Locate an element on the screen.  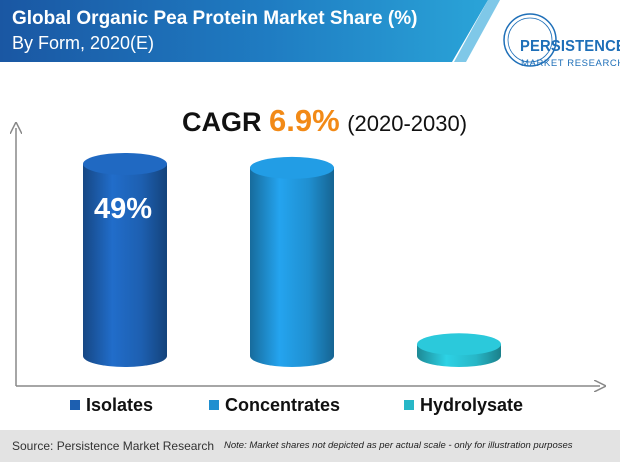
bar-top-concentrates is located at coordinates (292, 167).